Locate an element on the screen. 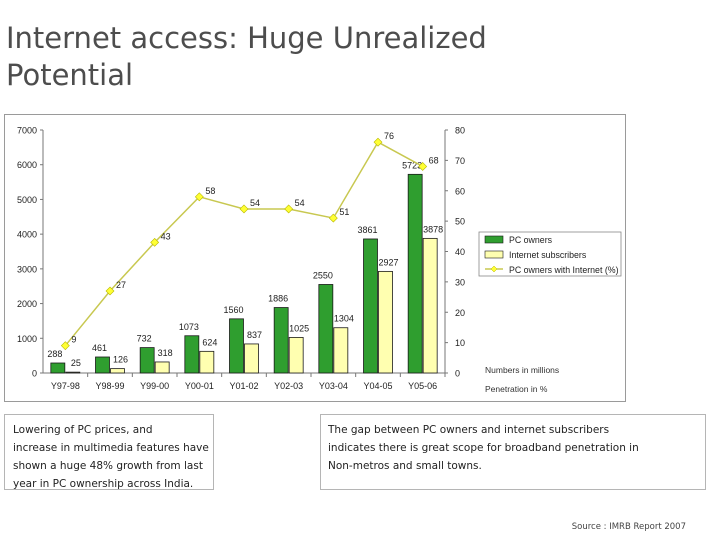 This screenshot has height=540, width=720. data-label-pc-owners: 1560 is located at coordinates (233, 310).